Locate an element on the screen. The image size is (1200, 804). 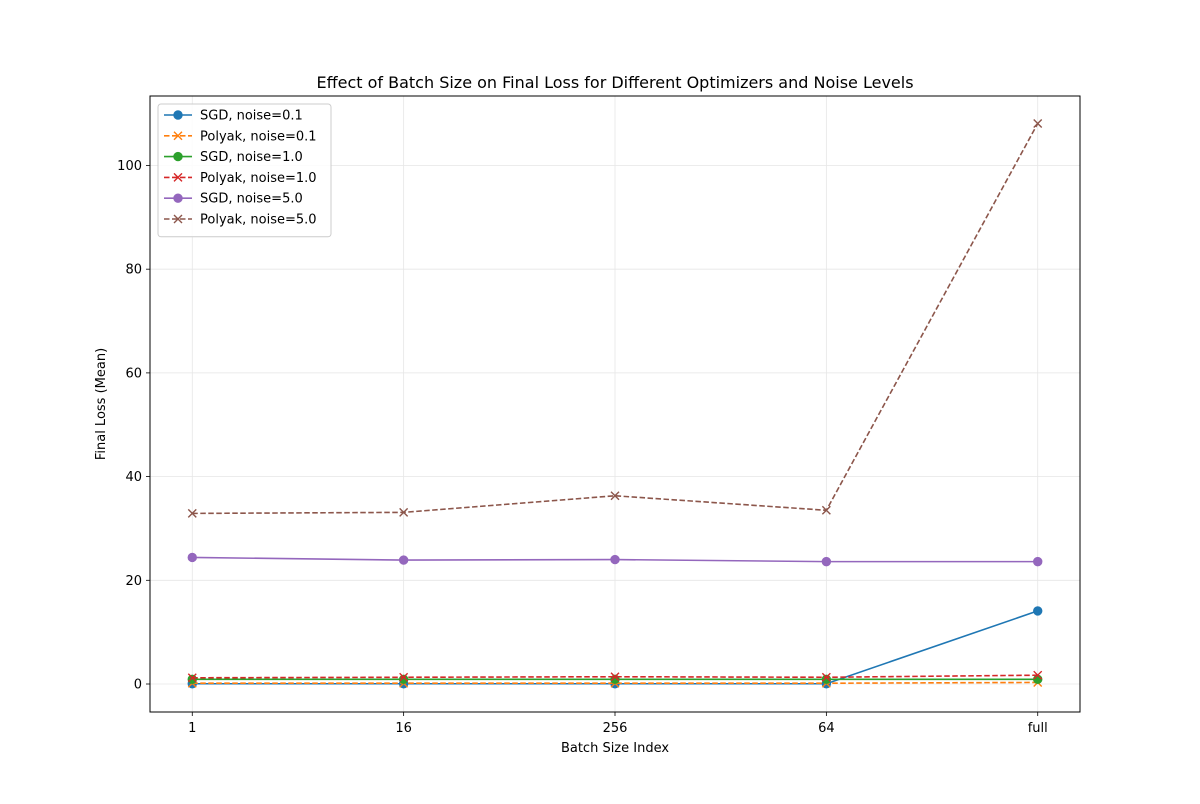
legend-label: SGD, noise=1.0 is located at coordinates (251, 157).